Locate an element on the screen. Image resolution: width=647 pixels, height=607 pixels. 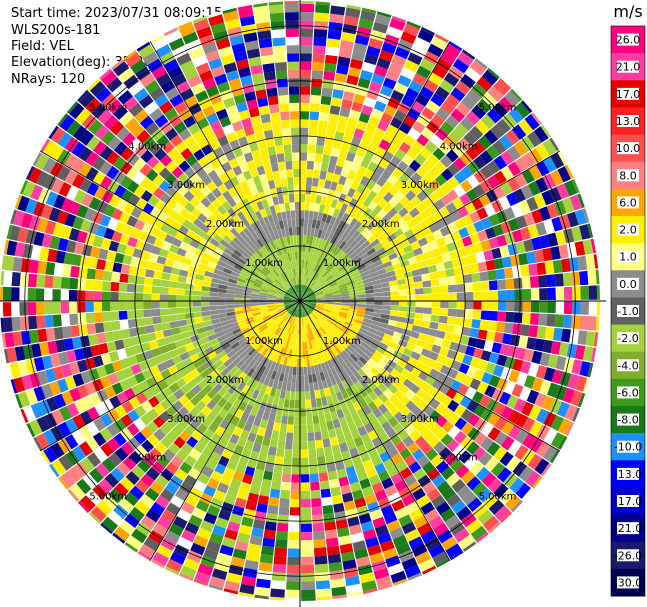
range-ring-label: 1.00km is located at coordinates (342, 263).